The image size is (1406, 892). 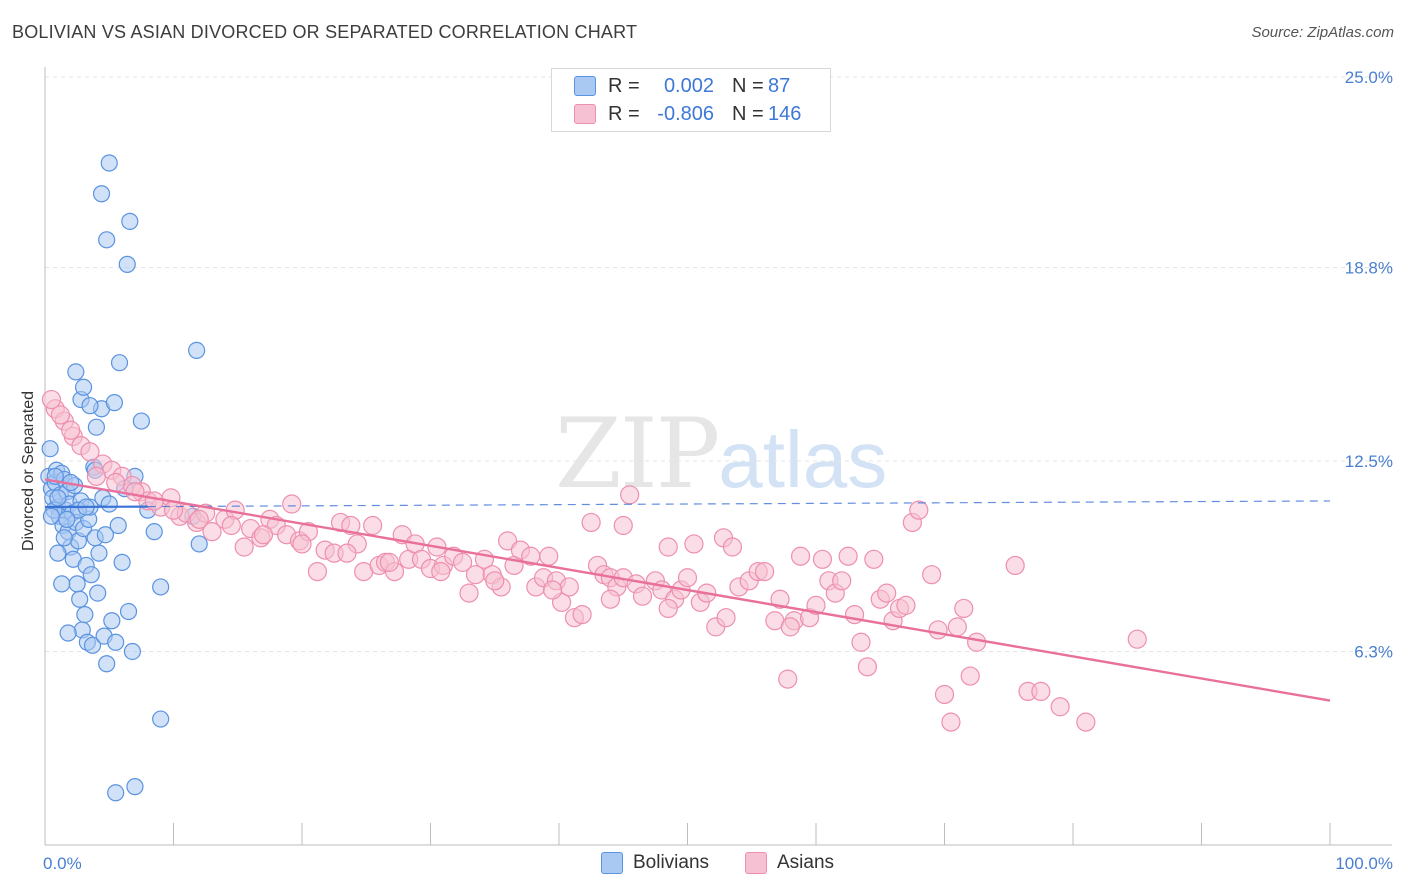 I want to click on legend-row-asians: R = -0.806 N = 146, so click(x=687, y=114).